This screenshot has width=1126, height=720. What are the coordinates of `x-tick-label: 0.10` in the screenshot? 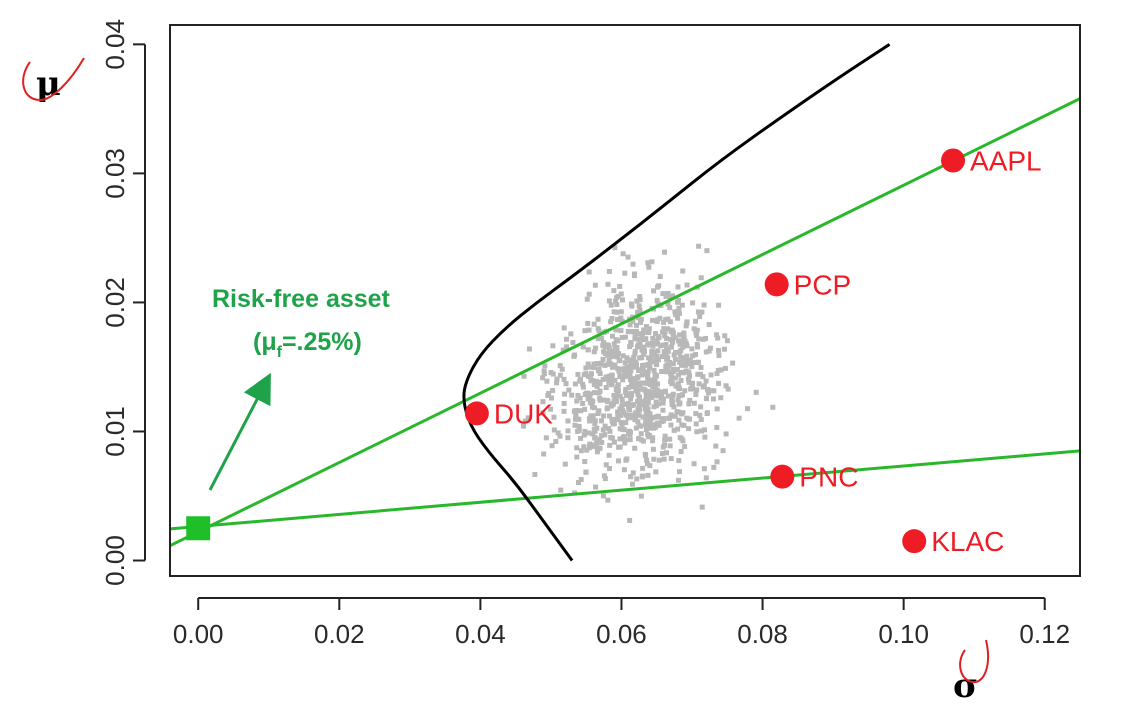 It's located at (903, 634).